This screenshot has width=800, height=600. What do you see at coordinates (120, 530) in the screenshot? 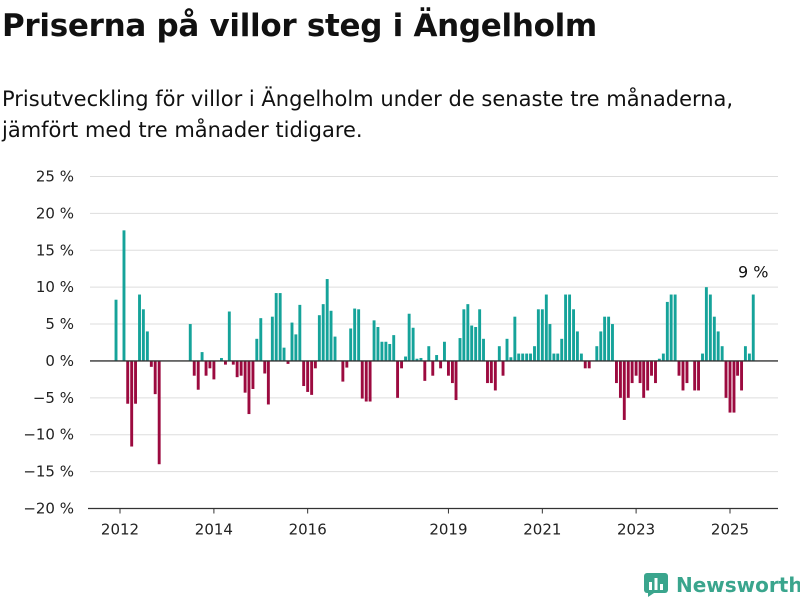
I see `x-tick-label: 2012` at bounding box center [120, 530].